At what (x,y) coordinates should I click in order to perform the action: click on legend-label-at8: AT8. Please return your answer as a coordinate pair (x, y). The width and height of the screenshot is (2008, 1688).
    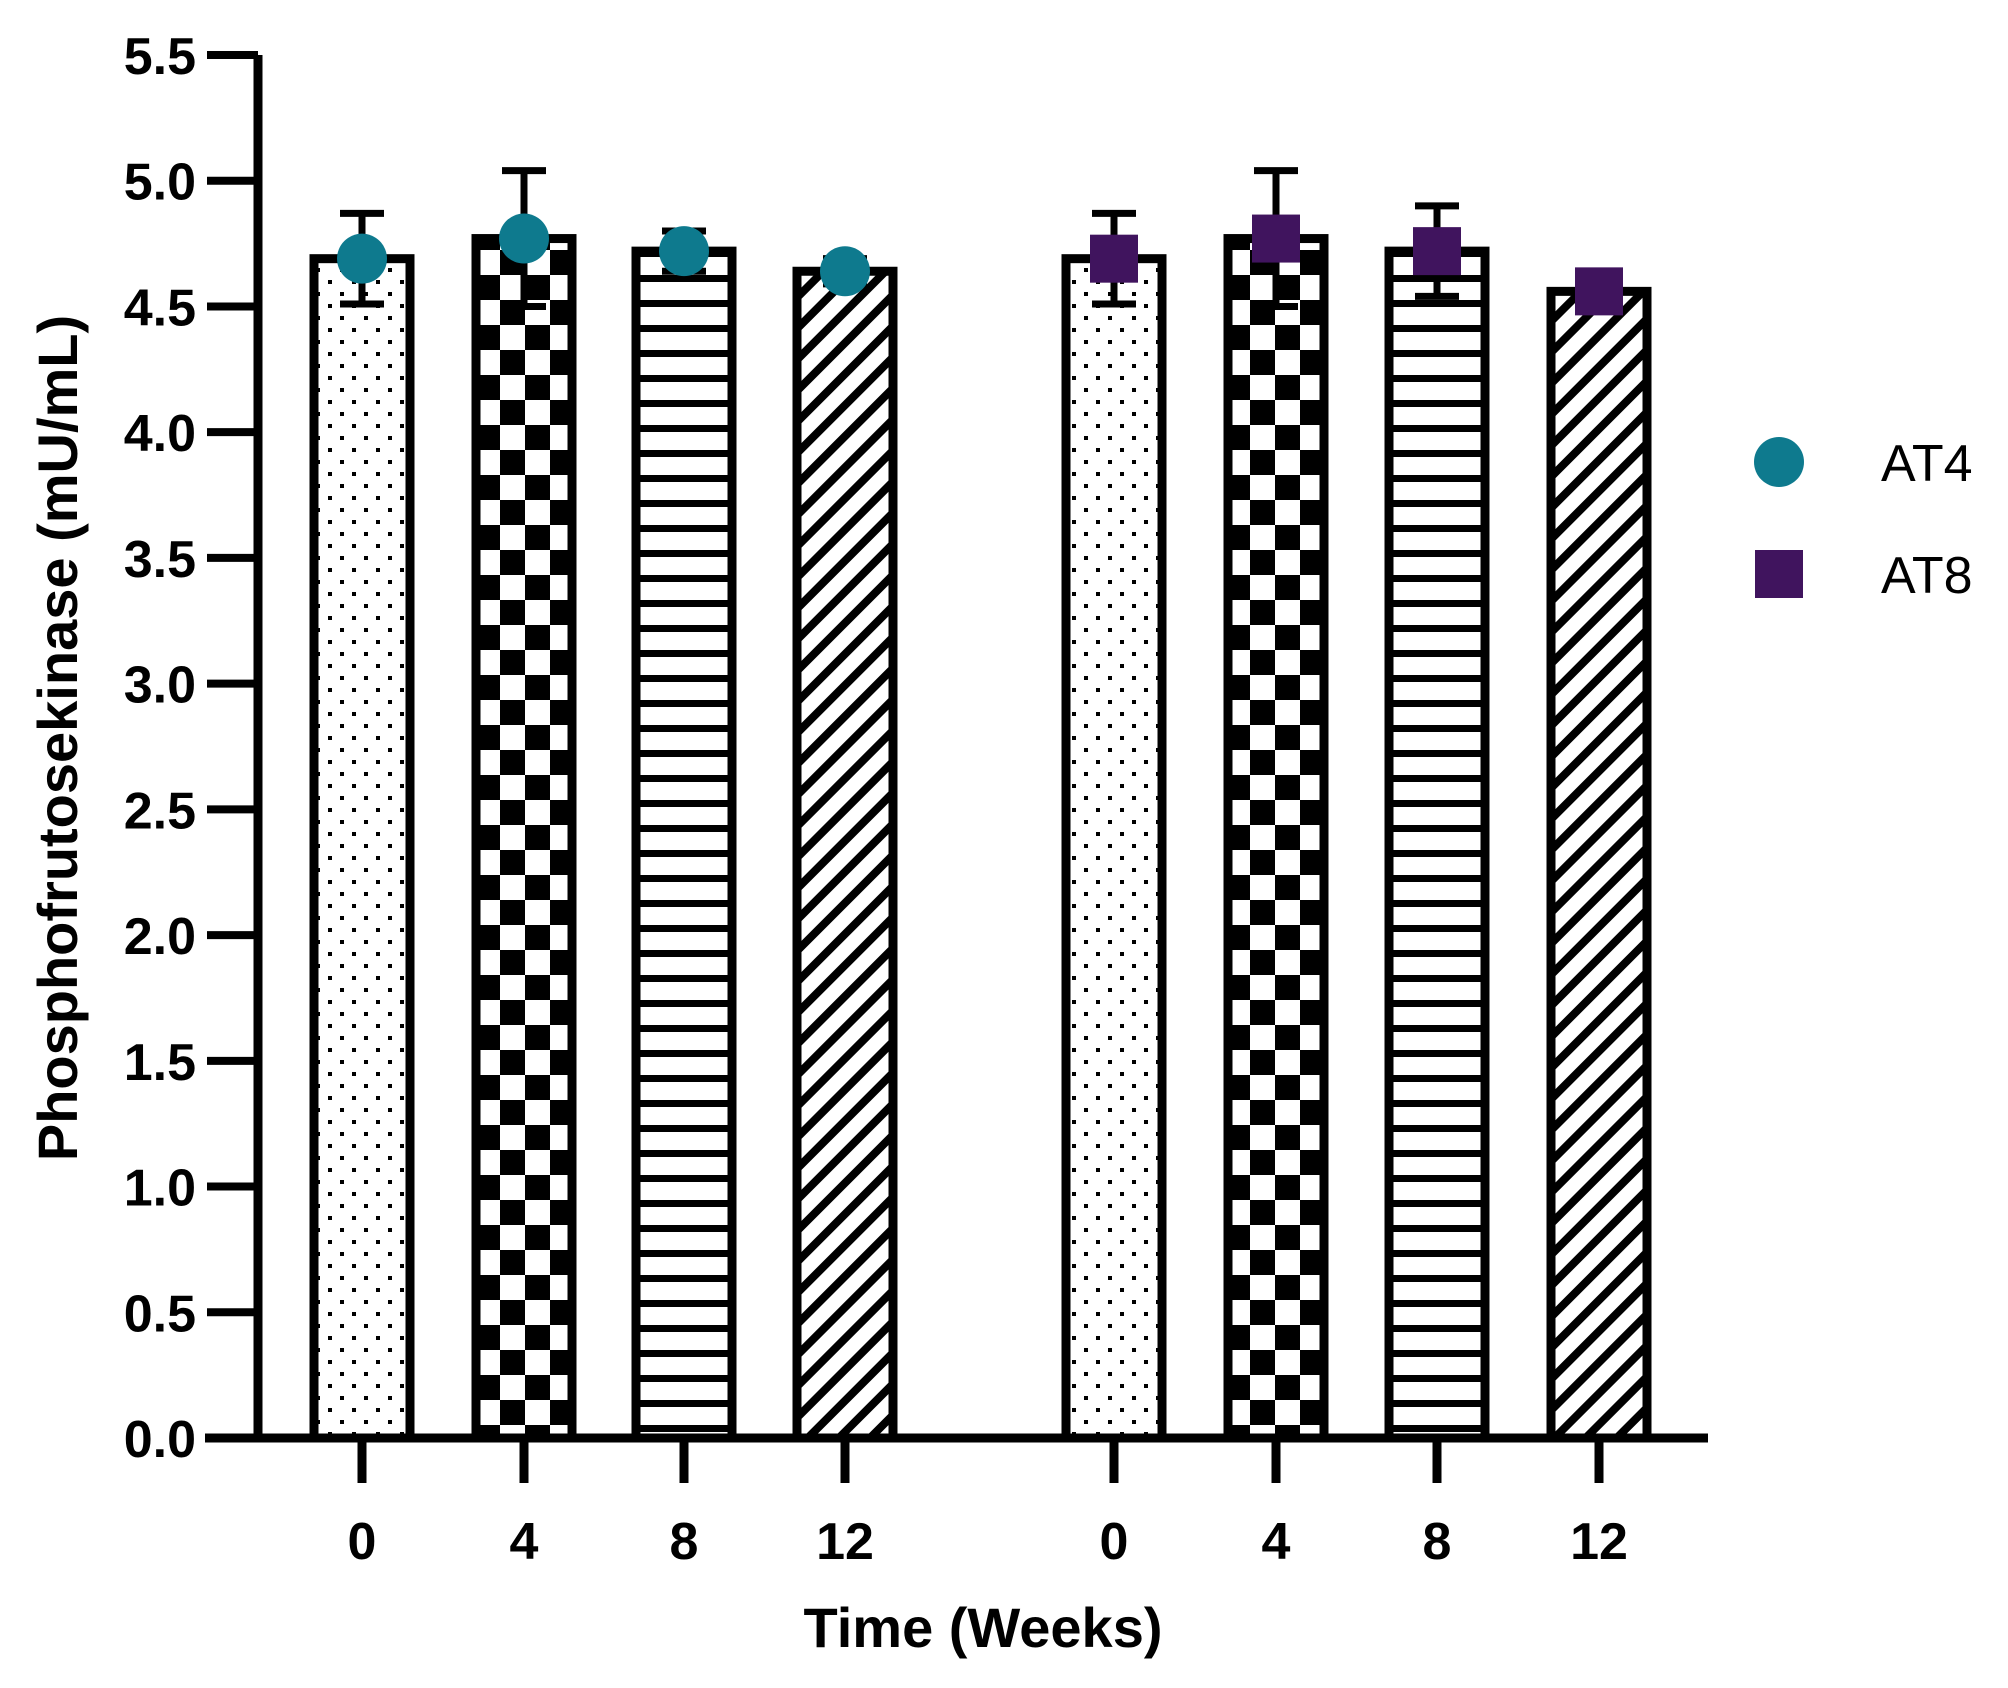
    Looking at the image, I should click on (1927, 576).